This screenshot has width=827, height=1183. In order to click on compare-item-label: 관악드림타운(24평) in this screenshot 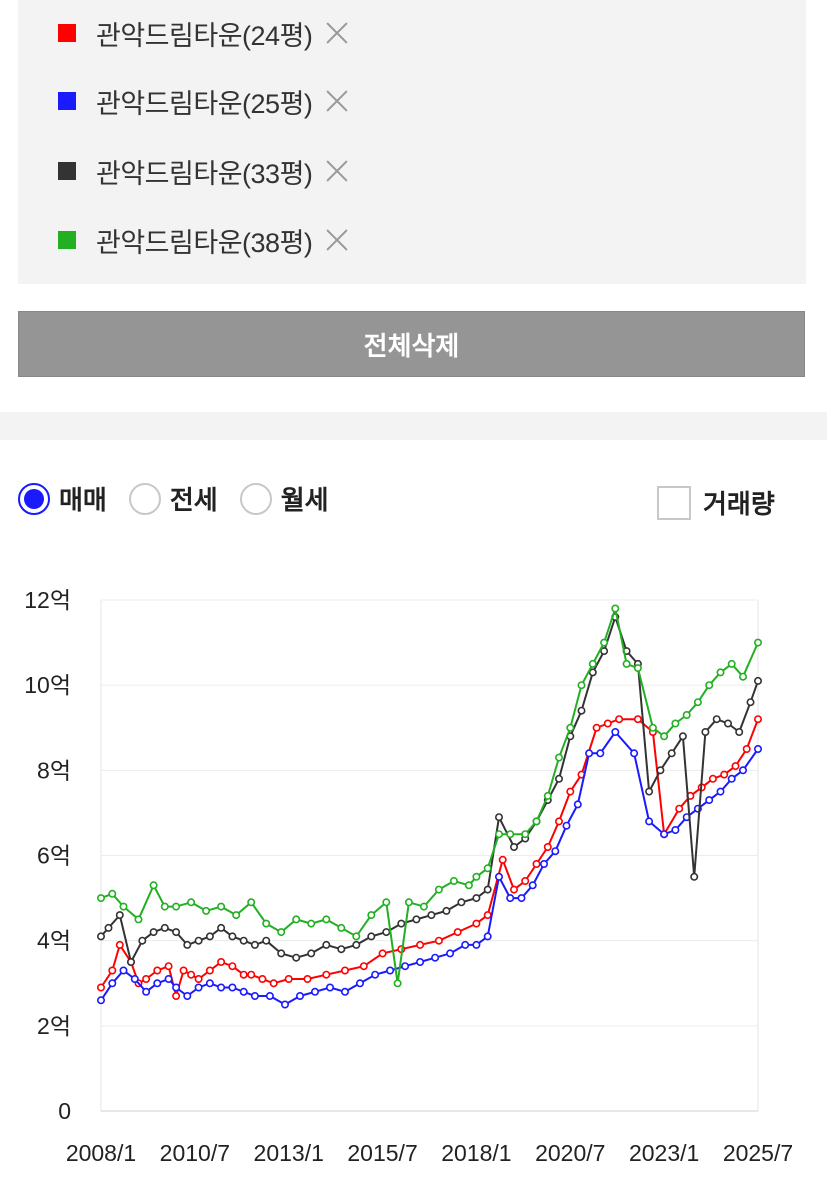, I will do `click(204, 35)`.